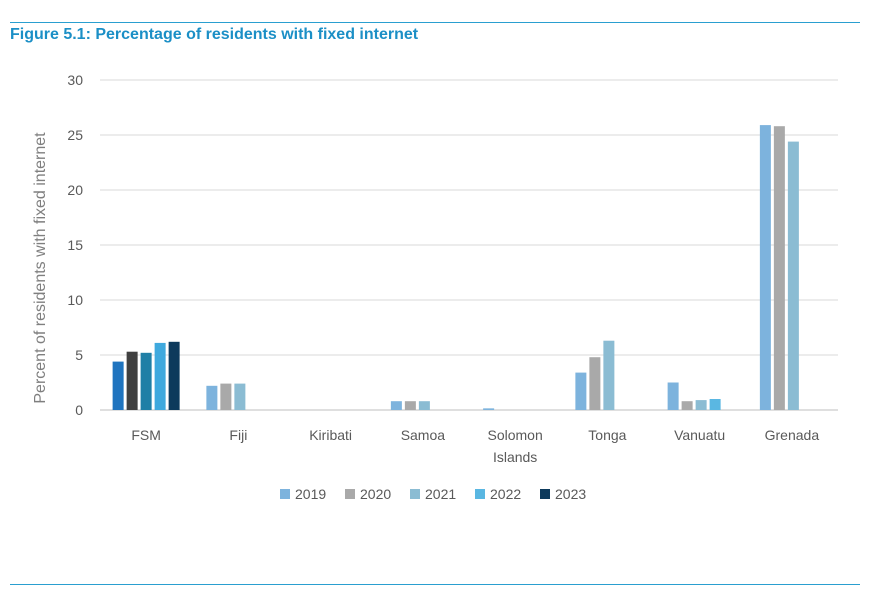  What do you see at coordinates (440, 494) in the screenshot?
I see `legend-label: 2021` at bounding box center [440, 494].